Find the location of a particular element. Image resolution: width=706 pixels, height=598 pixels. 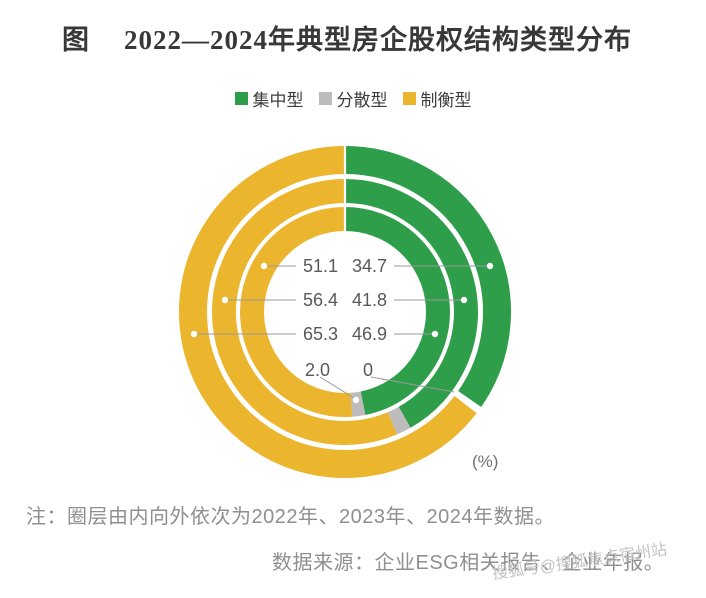

value-label-left-2: 65.3 is located at coordinates (320, 334).